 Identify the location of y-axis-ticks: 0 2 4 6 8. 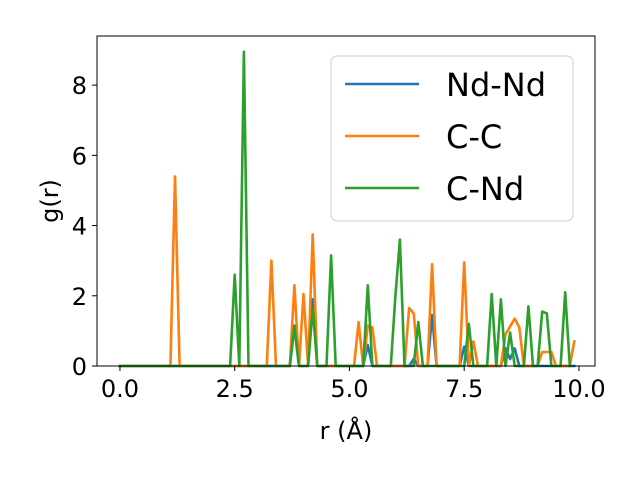
(84, 226).